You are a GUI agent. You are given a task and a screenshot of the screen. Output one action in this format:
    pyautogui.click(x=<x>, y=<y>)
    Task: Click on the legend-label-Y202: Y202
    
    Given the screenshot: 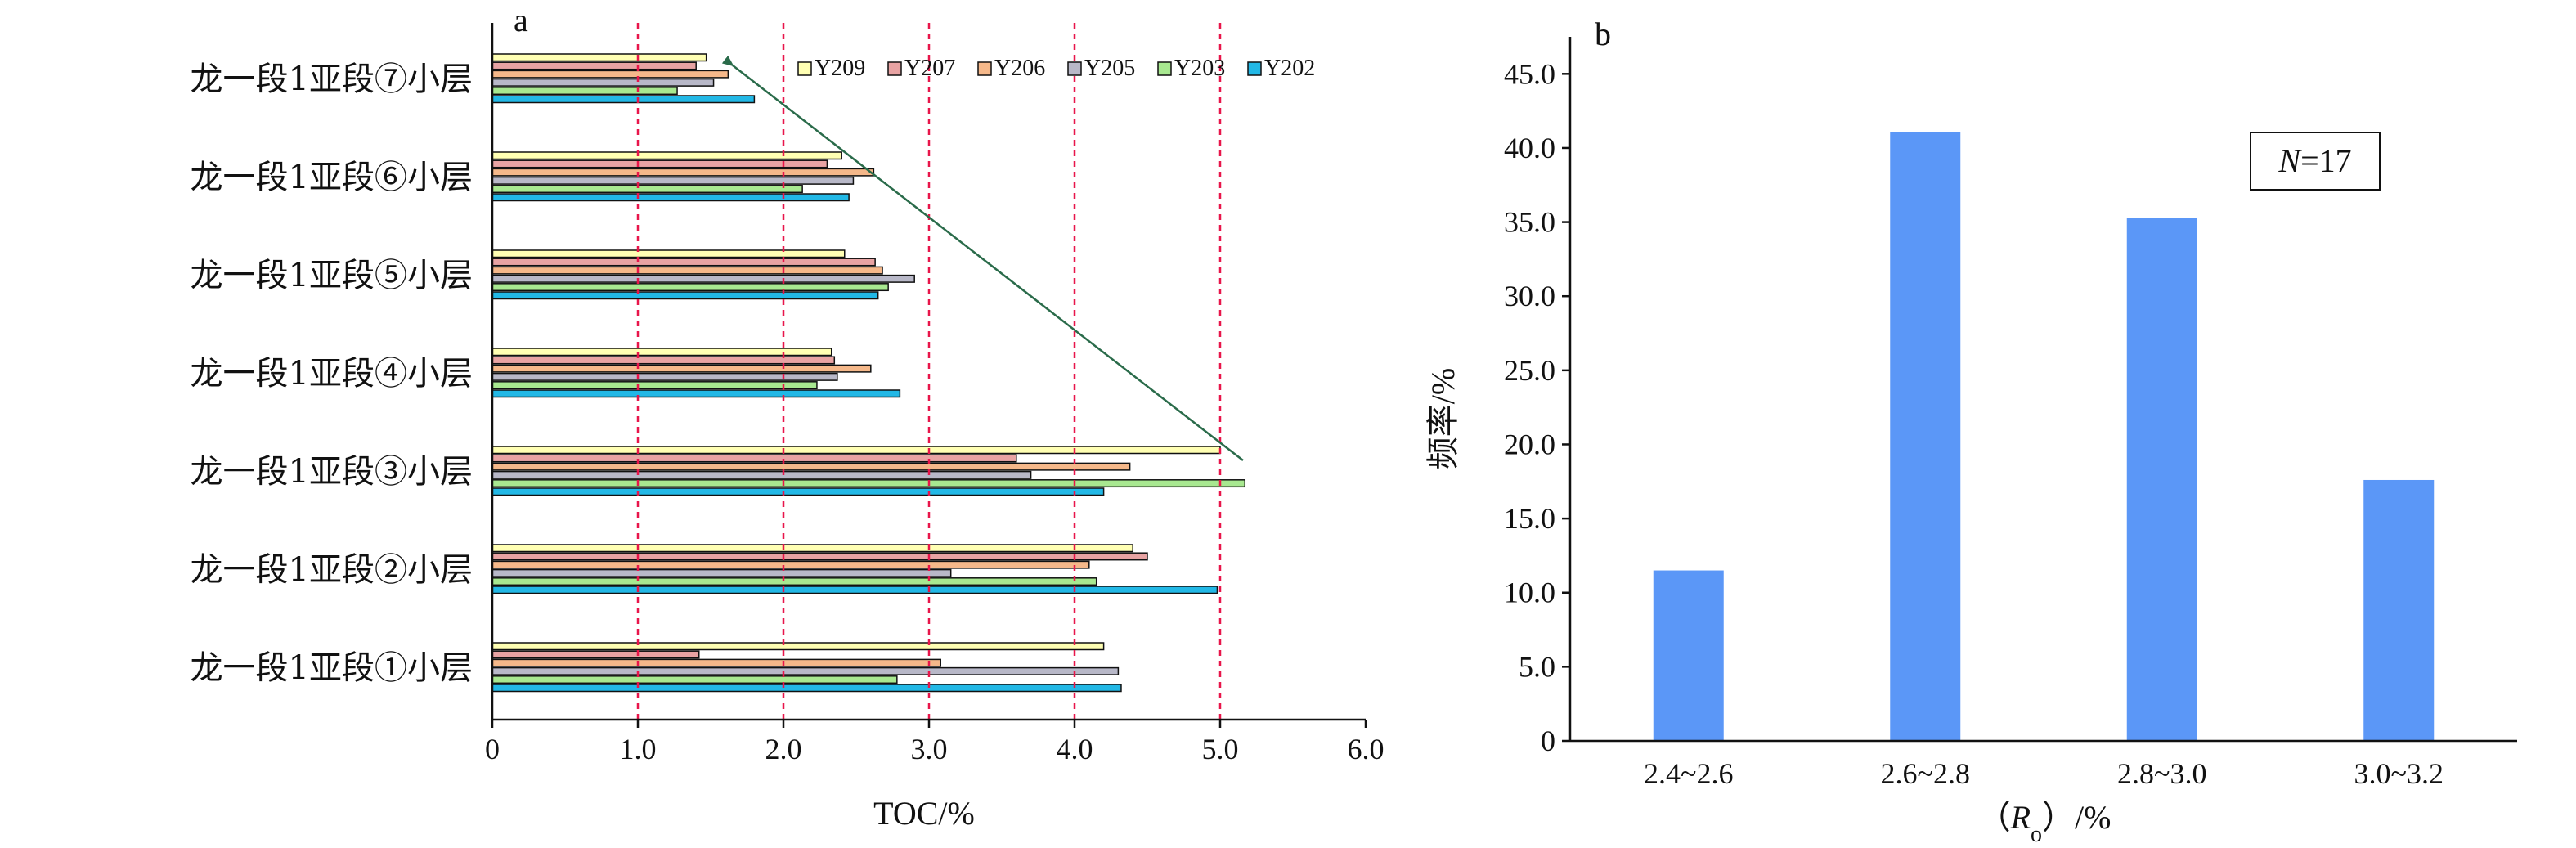 What is the action you would take?
    pyautogui.click(x=1289, y=69)
    